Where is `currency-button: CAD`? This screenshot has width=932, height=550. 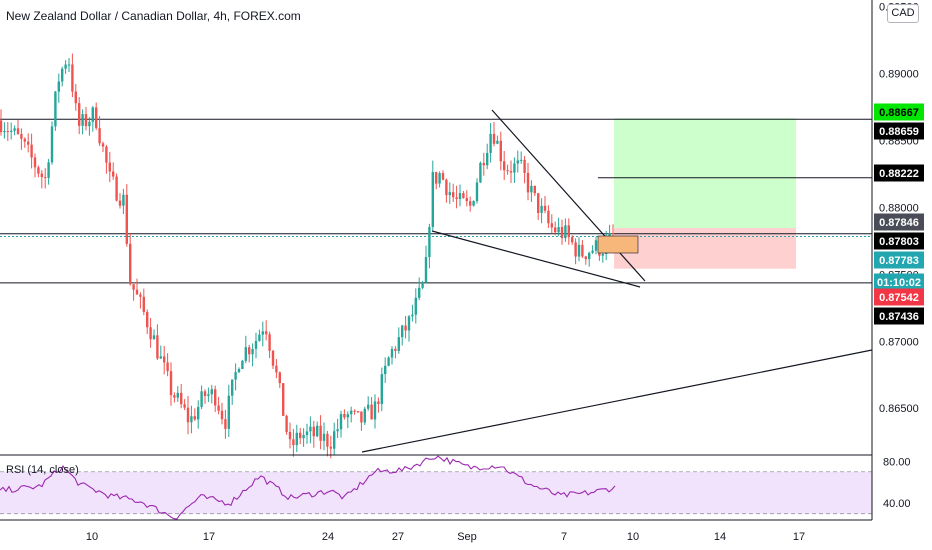 currency-button: CAD is located at coordinates (903, 13).